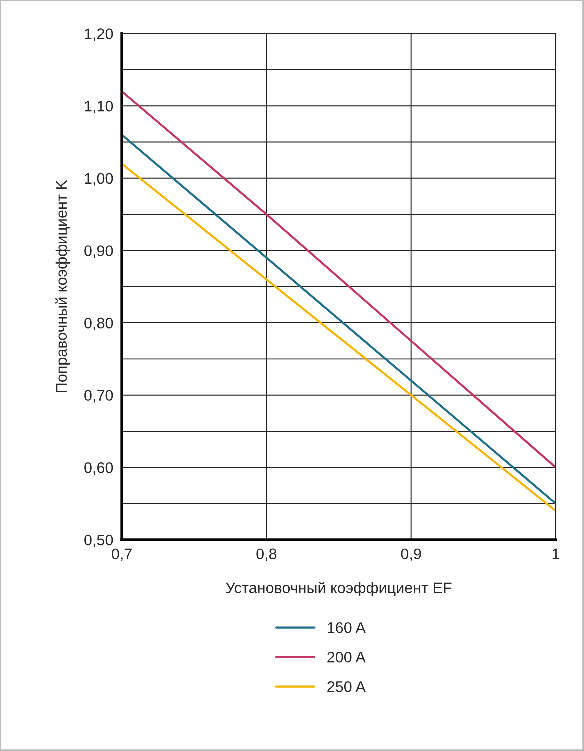 The height and width of the screenshot is (751, 584). Describe the element at coordinates (99, 252) in the screenshot. I see `y-tick-label: 0,90` at that location.